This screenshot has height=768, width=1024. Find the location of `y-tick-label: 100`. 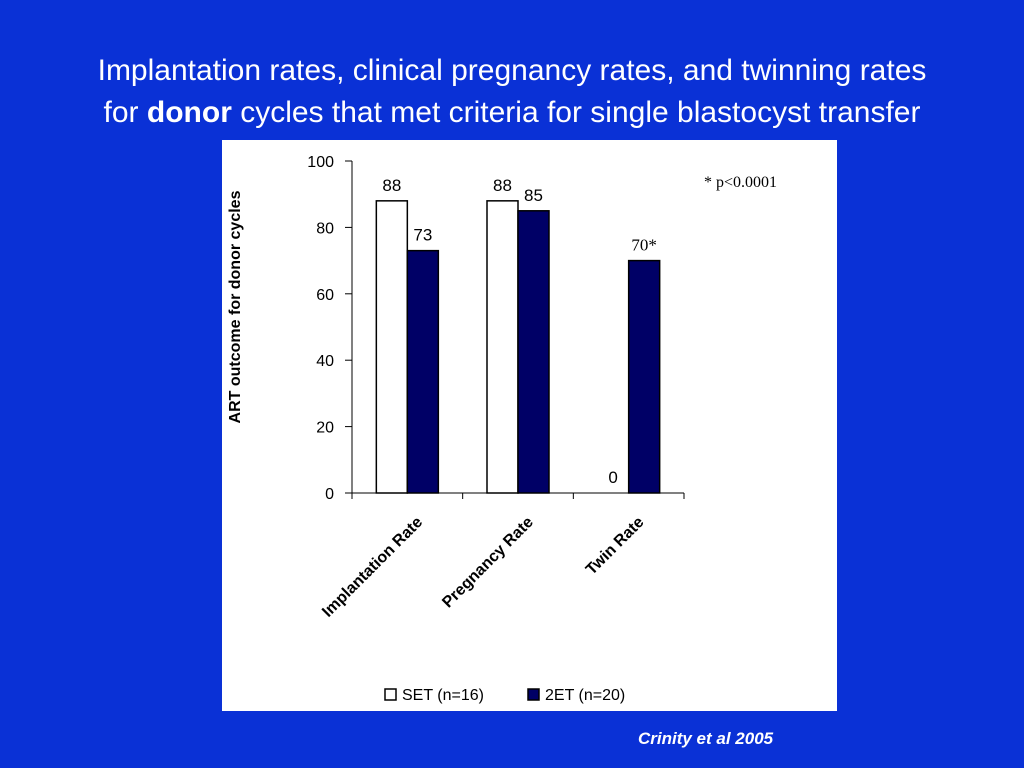

y-tick-label: 100 is located at coordinates (320, 162).